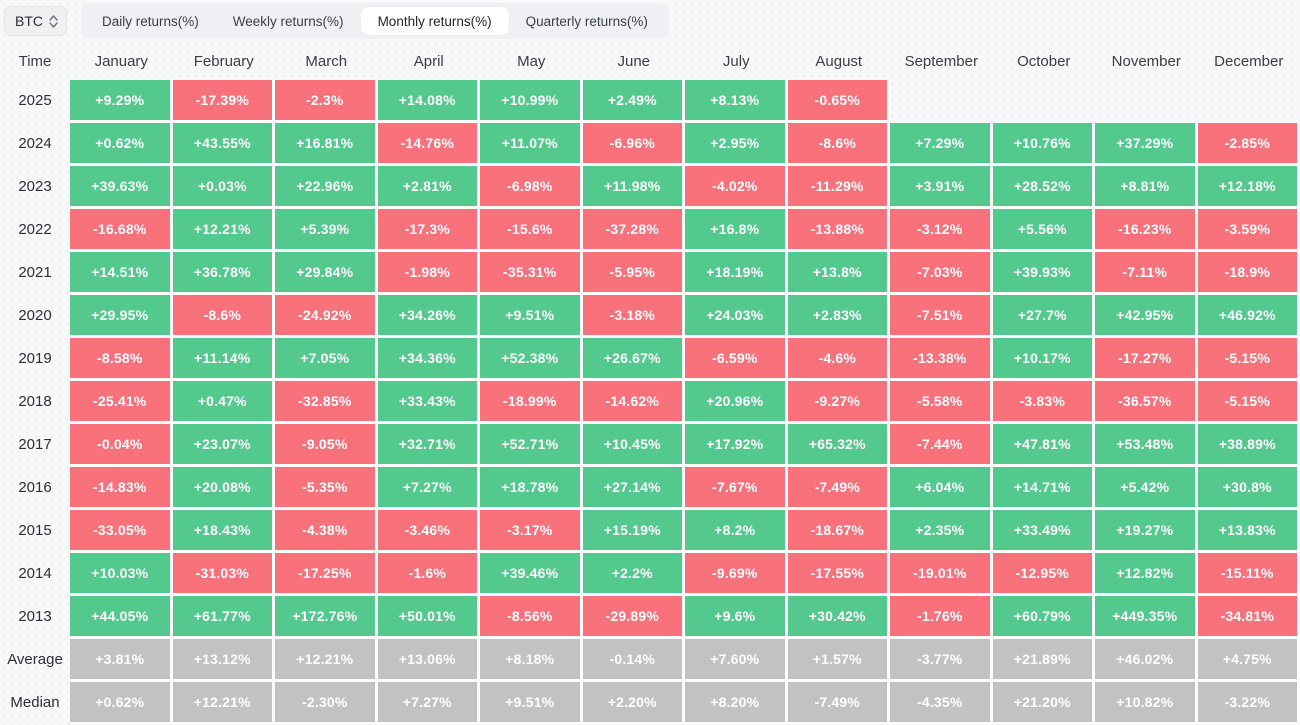  Describe the element at coordinates (1043, 574) in the screenshot. I see `return-cell: -12.95%` at that location.